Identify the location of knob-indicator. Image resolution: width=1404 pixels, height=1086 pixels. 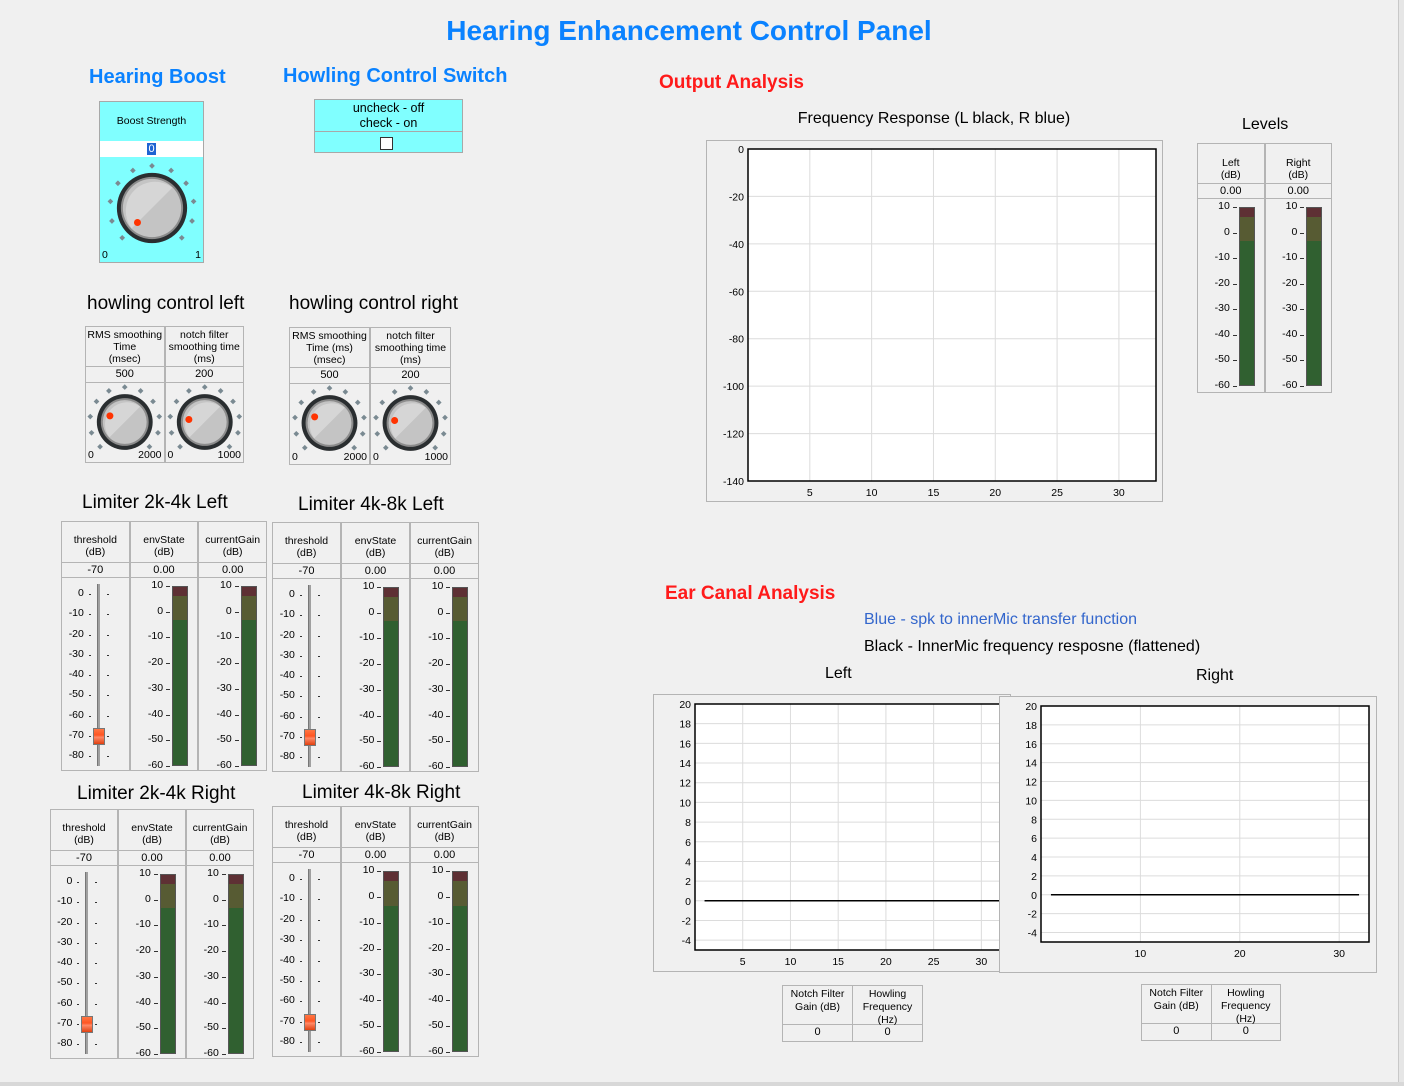
(315, 417).